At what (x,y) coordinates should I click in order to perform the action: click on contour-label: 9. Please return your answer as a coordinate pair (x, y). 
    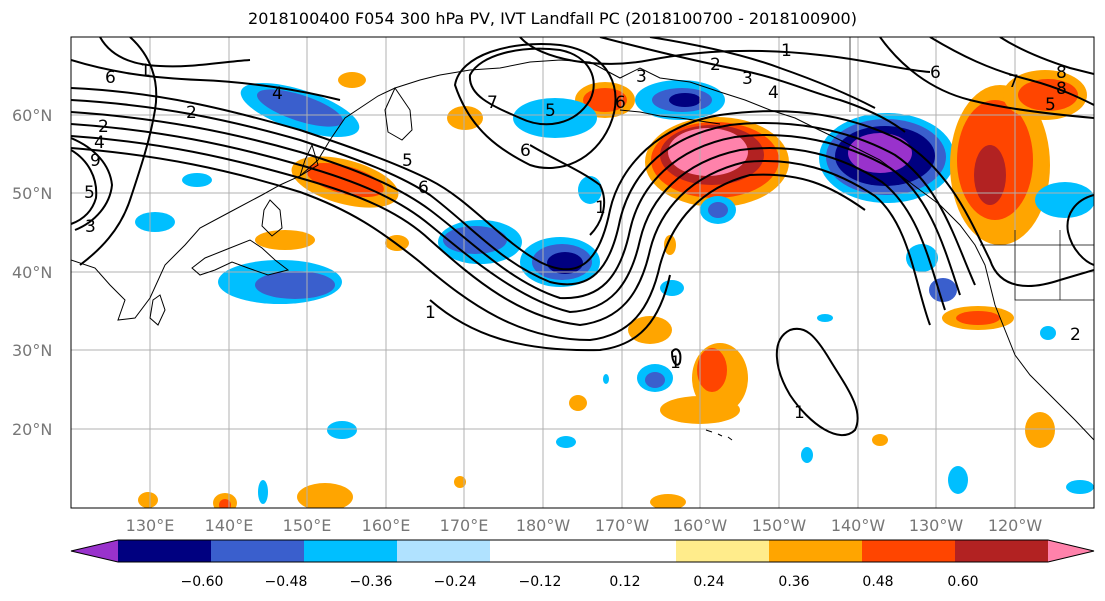
    Looking at the image, I should click on (95, 161).